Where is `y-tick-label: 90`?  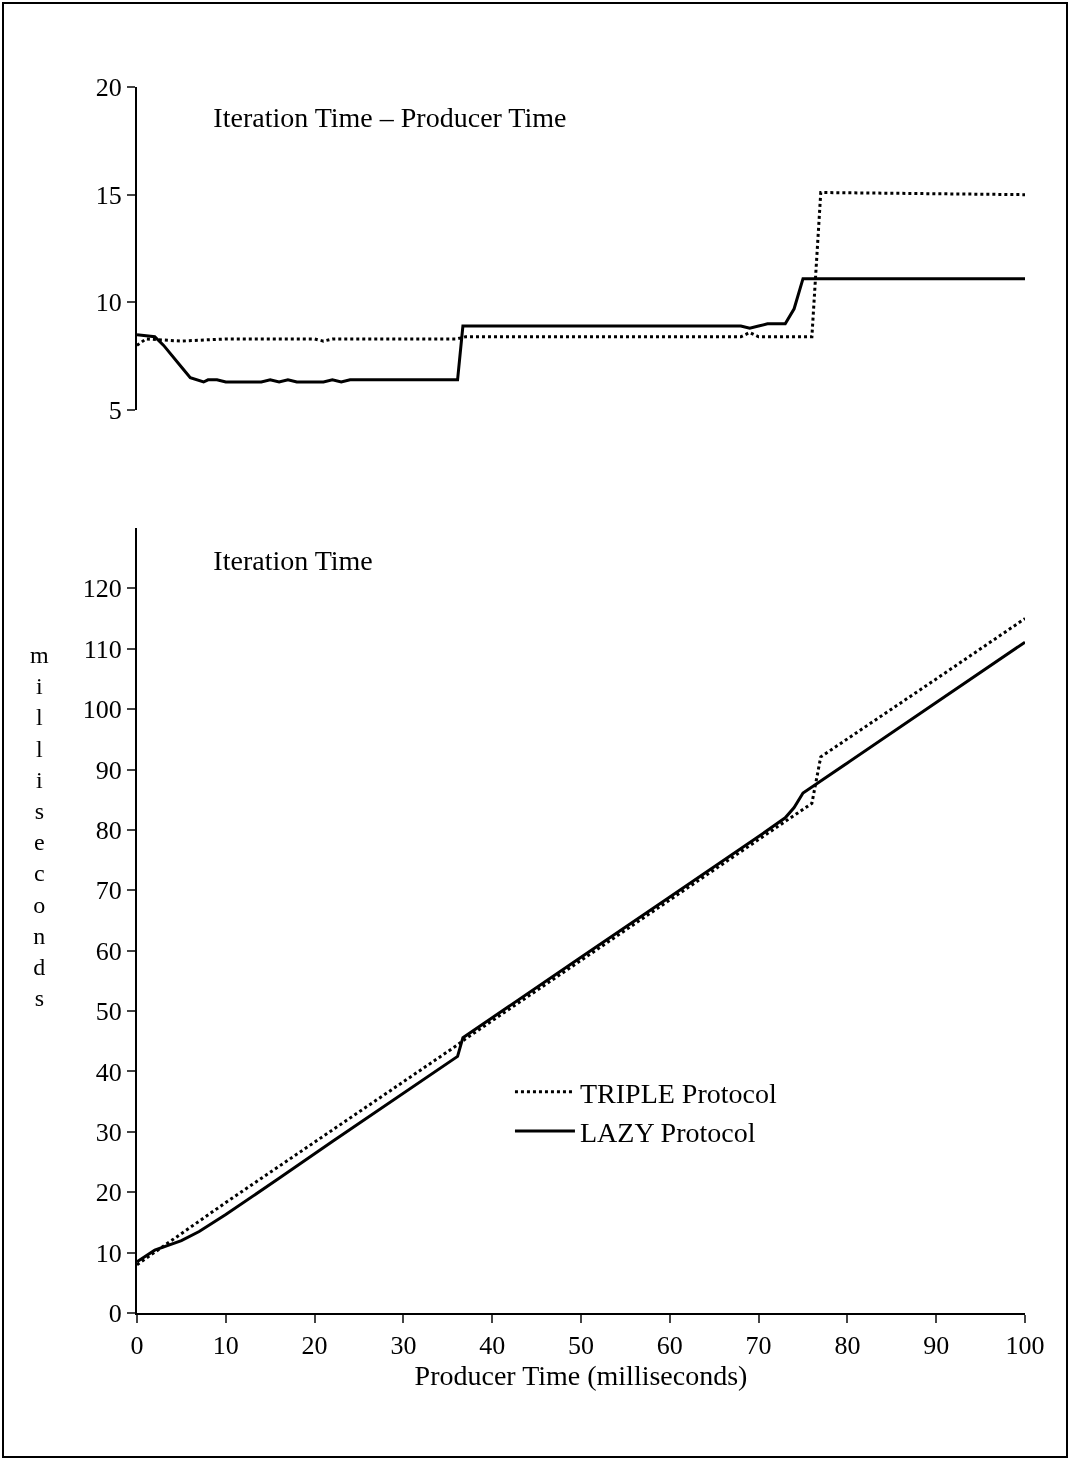
y-tick-label: 90 is located at coordinates (108, 770).